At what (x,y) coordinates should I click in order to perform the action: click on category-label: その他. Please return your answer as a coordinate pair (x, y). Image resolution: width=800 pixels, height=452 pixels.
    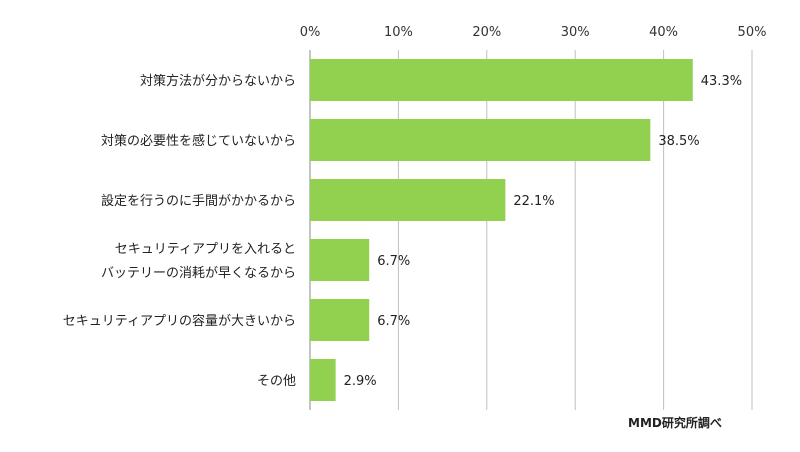
    Looking at the image, I should click on (276, 381).